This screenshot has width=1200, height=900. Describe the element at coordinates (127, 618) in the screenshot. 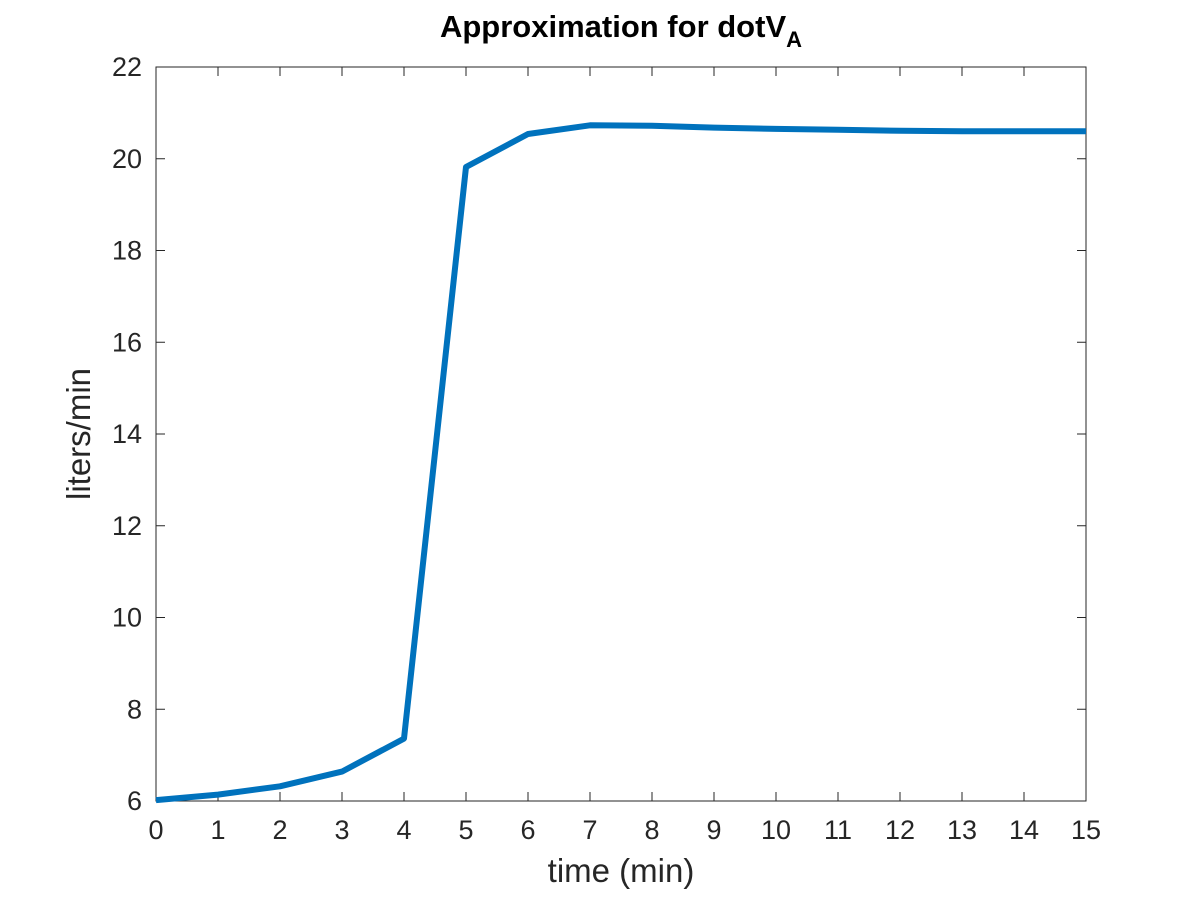

I see `y-tick-label: 10` at that location.